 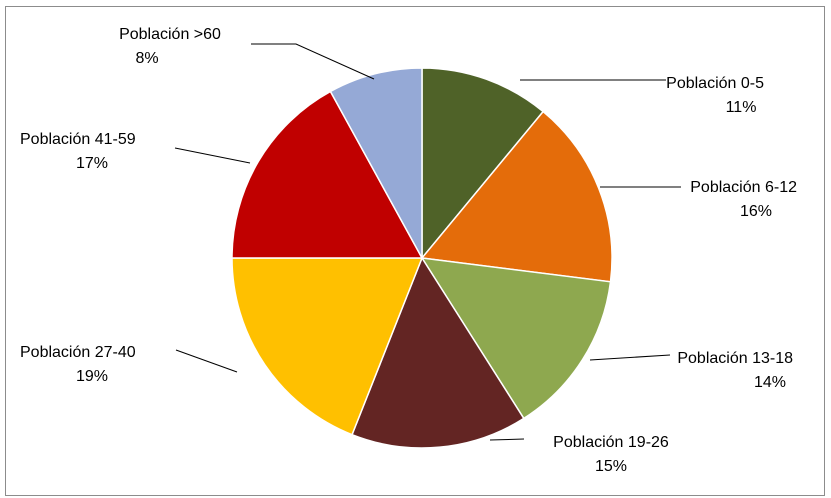 What do you see at coordinates (756, 211) in the screenshot?
I see `slice-percent-label-1: 16%` at bounding box center [756, 211].